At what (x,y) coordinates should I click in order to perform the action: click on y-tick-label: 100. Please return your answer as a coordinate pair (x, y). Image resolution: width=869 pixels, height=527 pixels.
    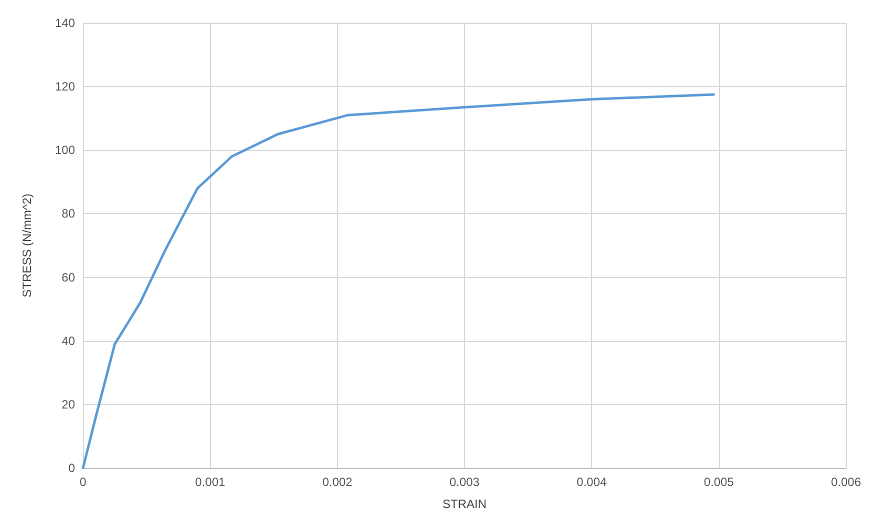
    Looking at the image, I should click on (65, 150).